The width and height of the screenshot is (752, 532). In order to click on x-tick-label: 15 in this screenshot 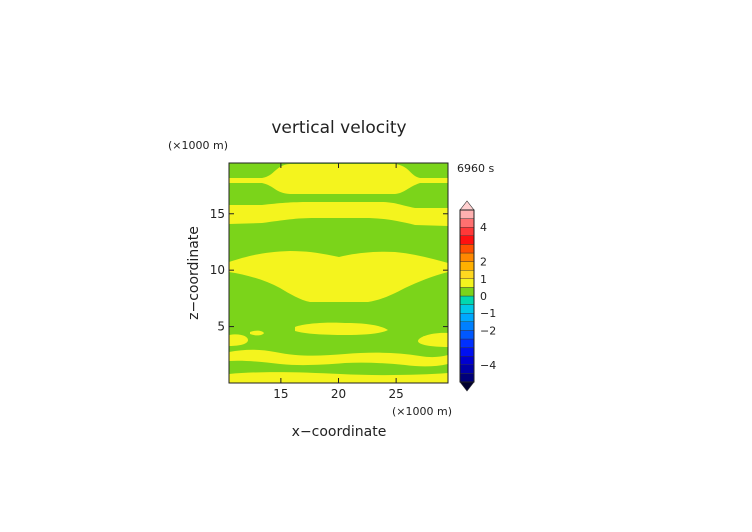, I will do `click(280, 394)`.